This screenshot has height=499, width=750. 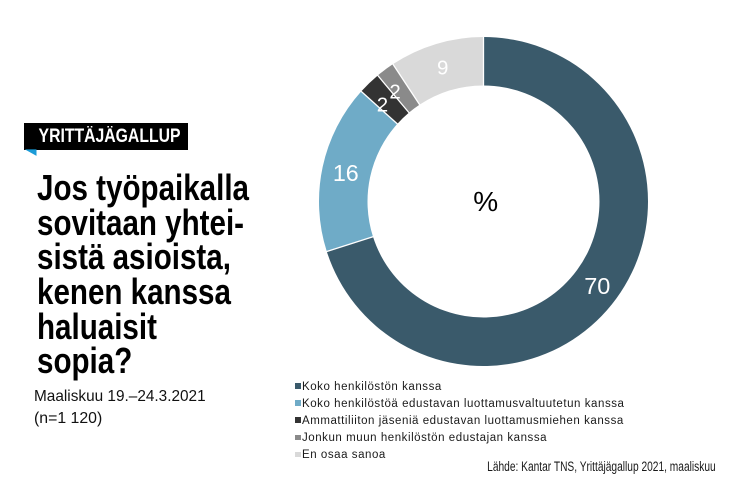 What do you see at coordinates (346, 173) in the screenshot?
I see `svg-text: 16` at bounding box center [346, 173].